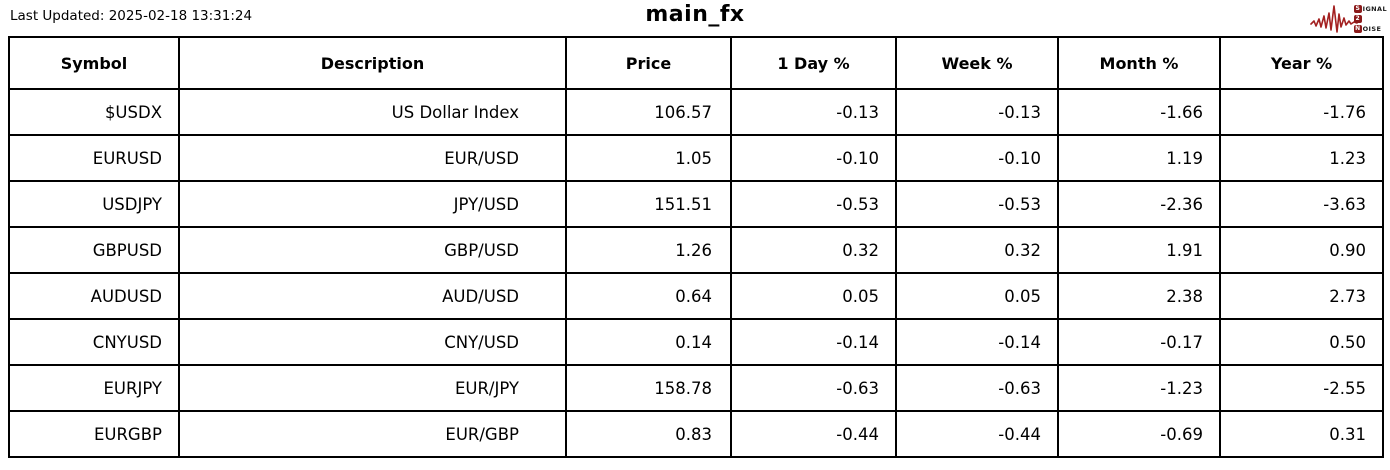 This screenshot has width=1390, height=470. What do you see at coordinates (1139, 388) in the screenshot?
I see `cell-month-pct: -1.23` at bounding box center [1139, 388].